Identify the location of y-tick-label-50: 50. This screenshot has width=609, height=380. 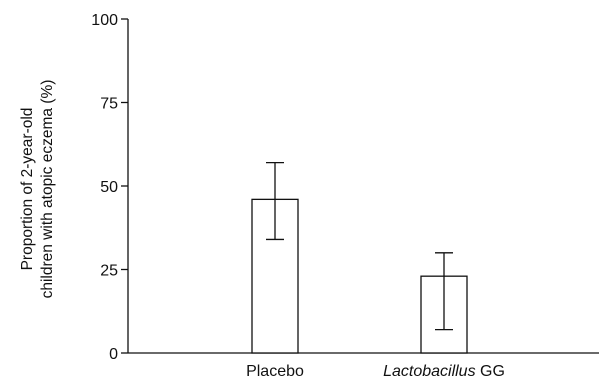
(109, 187).